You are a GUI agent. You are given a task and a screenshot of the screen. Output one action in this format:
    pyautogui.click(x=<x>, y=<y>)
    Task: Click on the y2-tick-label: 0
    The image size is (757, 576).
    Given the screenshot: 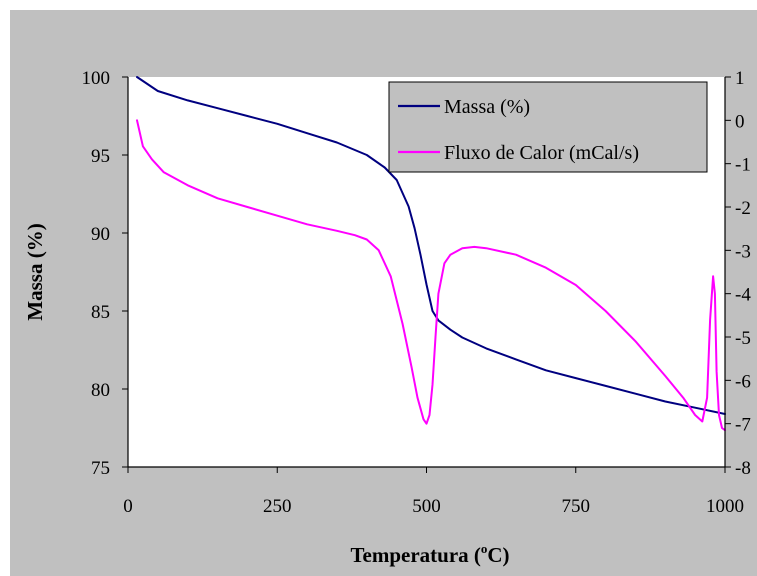 What is the action you would take?
    pyautogui.click(x=740, y=121)
    